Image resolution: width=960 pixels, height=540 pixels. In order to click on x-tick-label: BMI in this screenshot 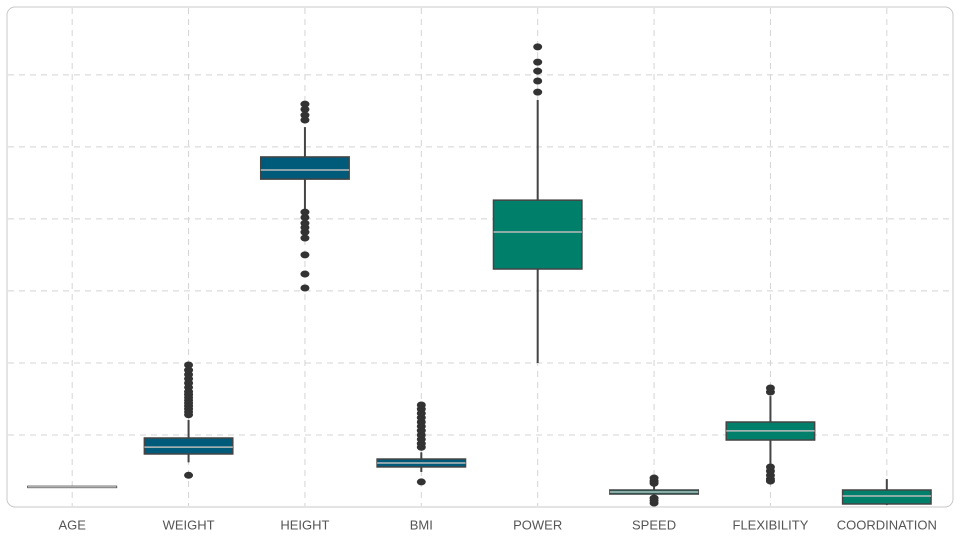, I will do `click(421, 524)`.